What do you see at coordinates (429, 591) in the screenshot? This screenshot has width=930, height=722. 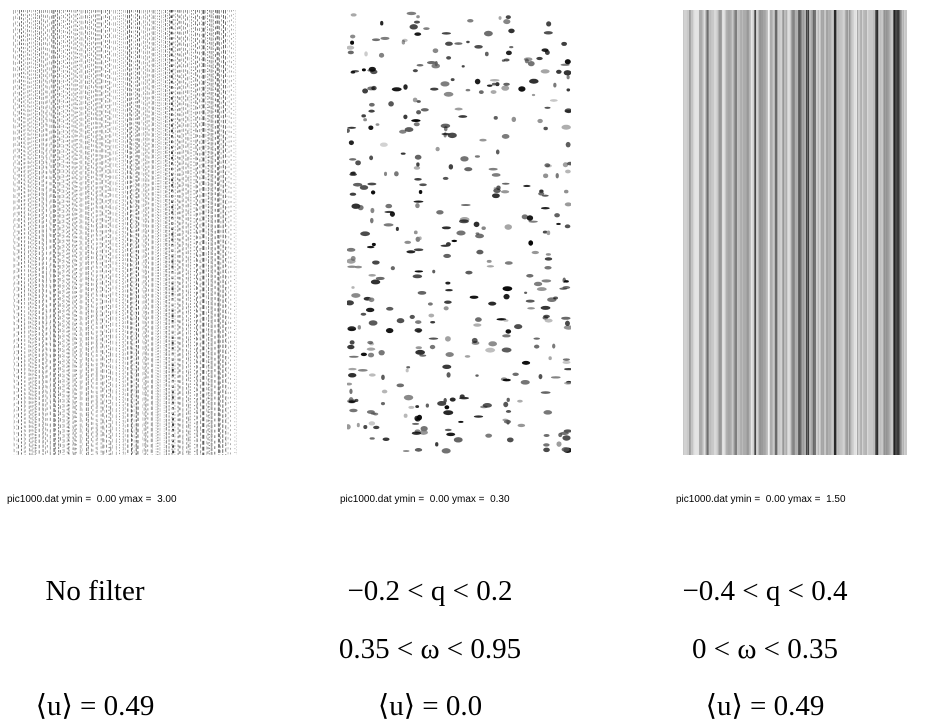 I see `filter-label: −0.2 < q < 0.2` at bounding box center [429, 591].